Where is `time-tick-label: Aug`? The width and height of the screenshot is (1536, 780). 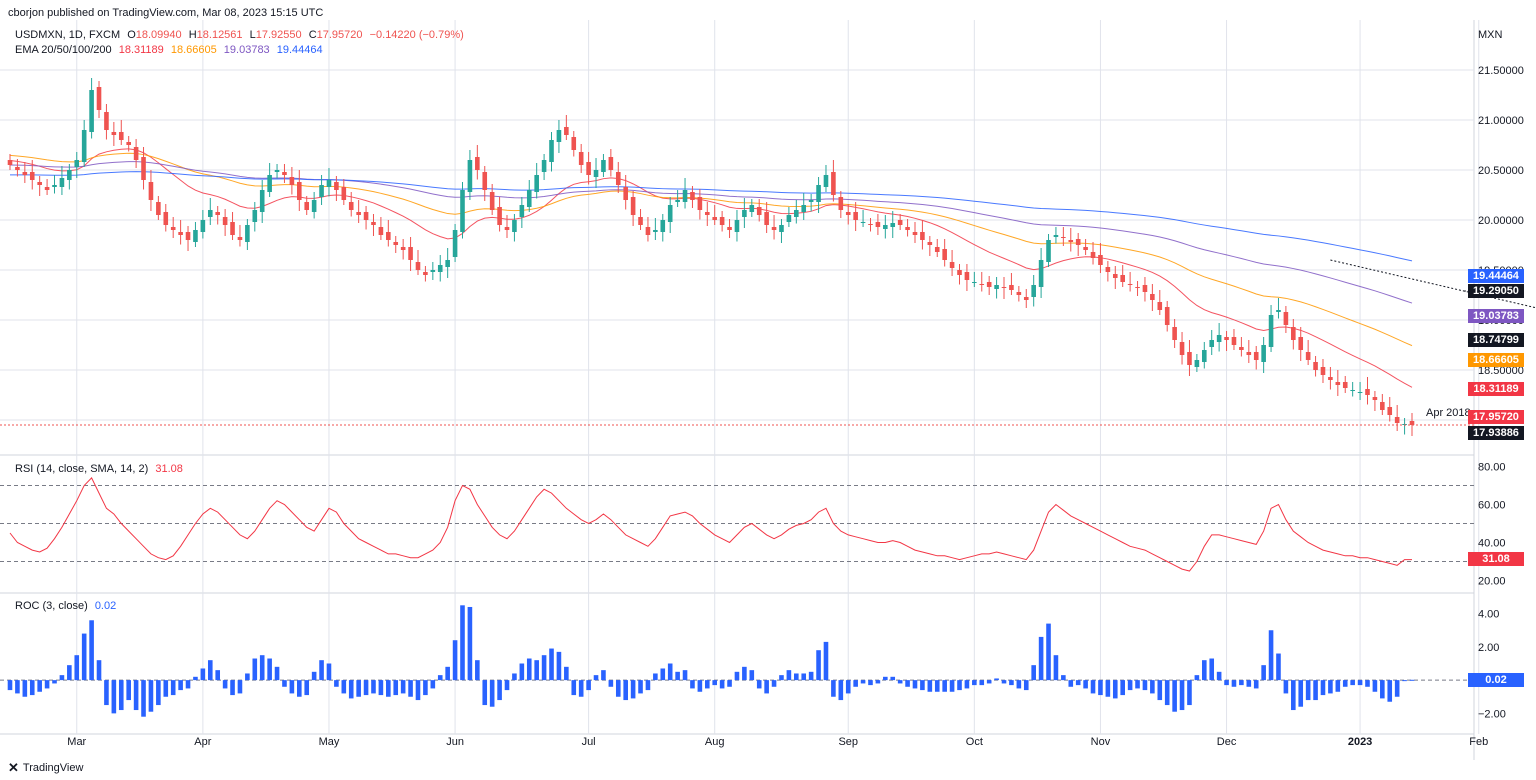
time-tick-label: Aug is located at coordinates (715, 742).